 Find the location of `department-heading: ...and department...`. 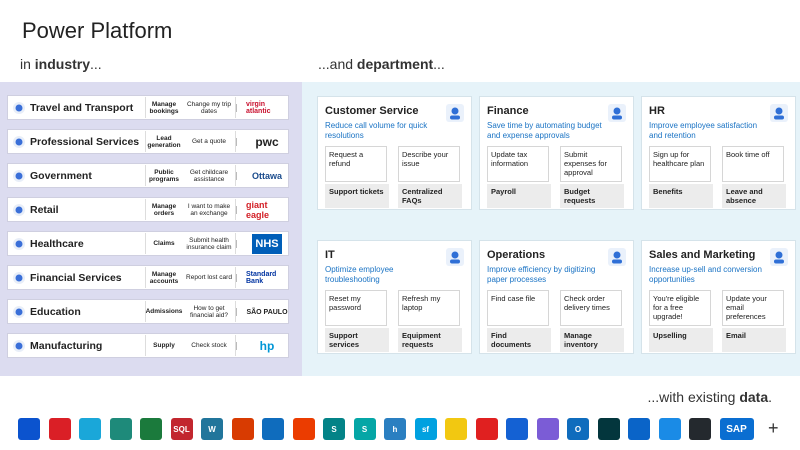

department-heading: ...and department... is located at coordinates (381, 64).